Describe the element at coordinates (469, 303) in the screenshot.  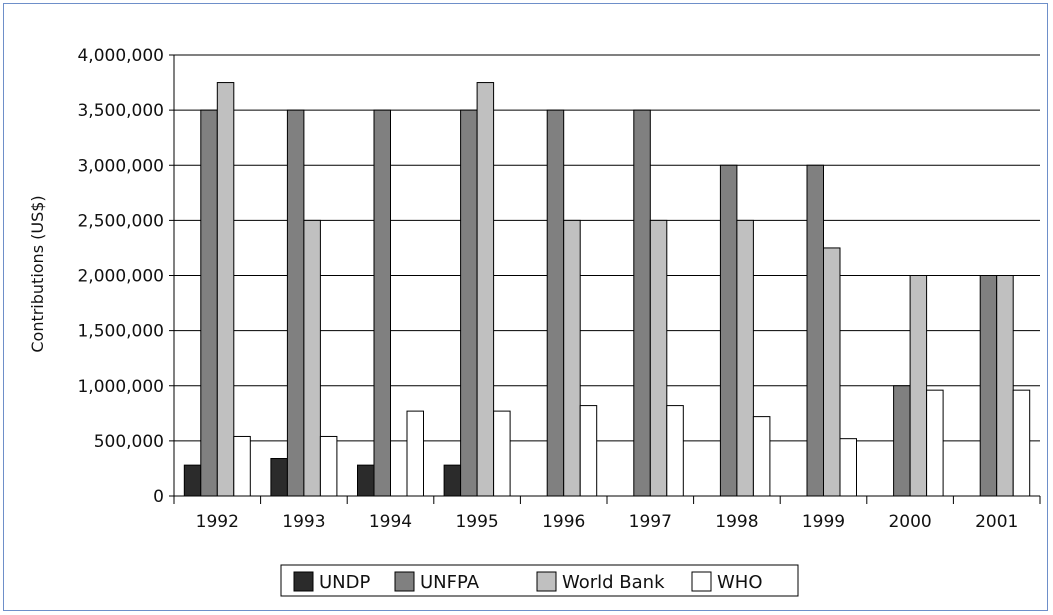
I see `bar-unfpa-1995` at that location.